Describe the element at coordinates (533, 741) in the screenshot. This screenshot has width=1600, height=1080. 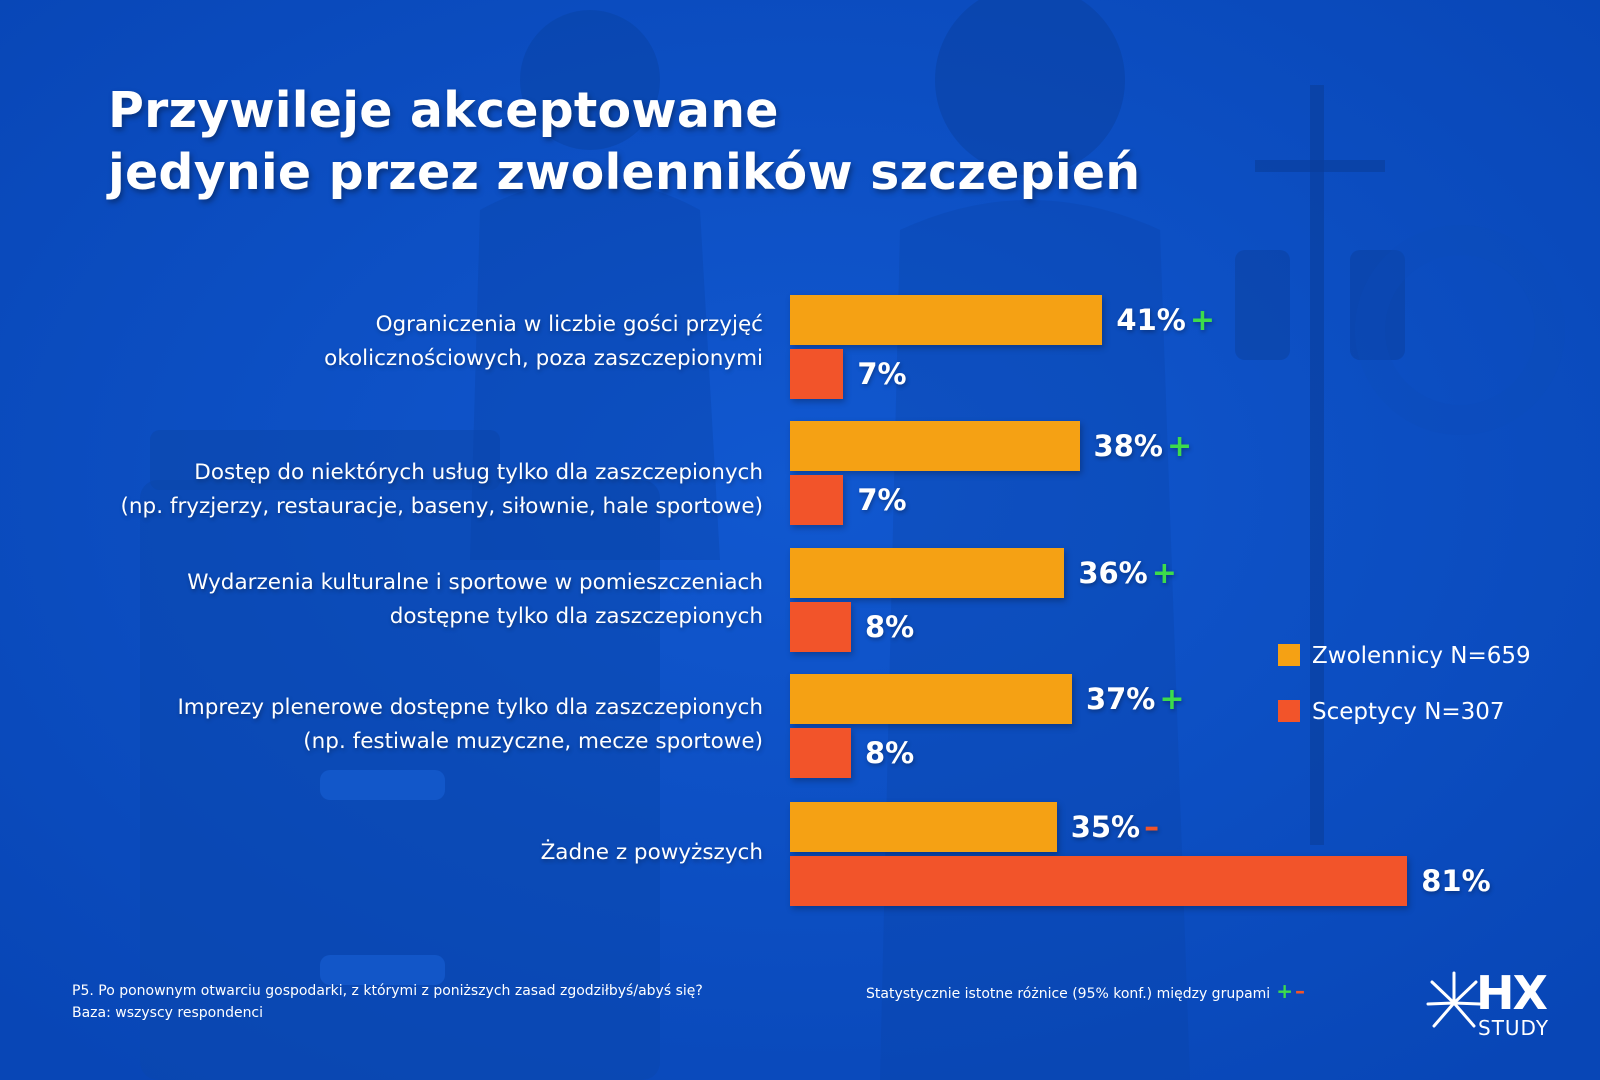
I see `category-label-line: (np. festiwale muzyczne, mecze sportowe)` at that location.